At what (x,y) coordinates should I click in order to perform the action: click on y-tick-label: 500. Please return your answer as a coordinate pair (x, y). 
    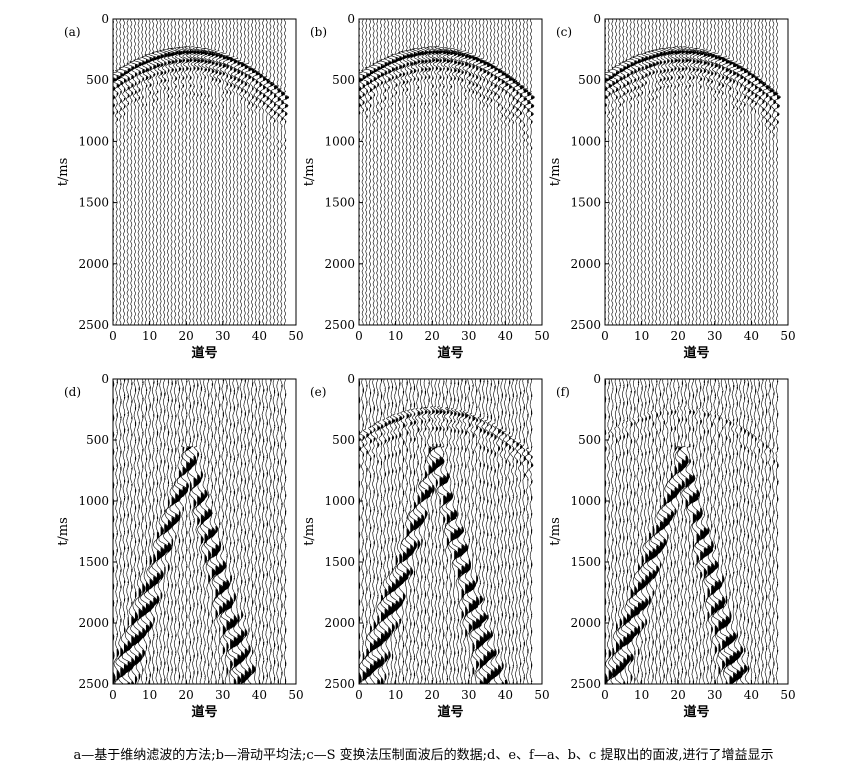
    Looking at the image, I should click on (589, 80).